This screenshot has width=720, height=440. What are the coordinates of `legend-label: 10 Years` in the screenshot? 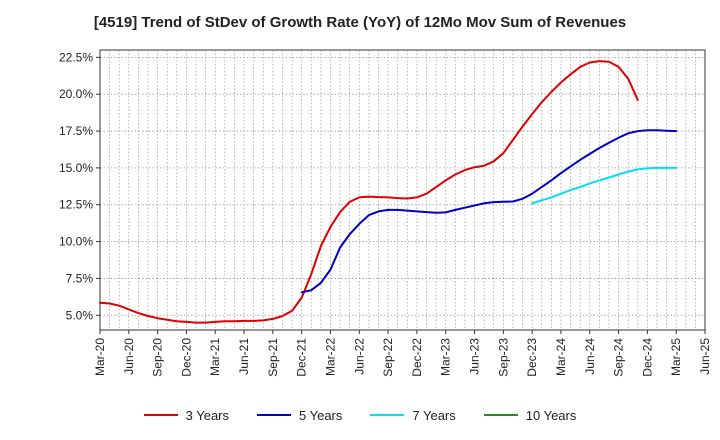 It's located at (551, 415).